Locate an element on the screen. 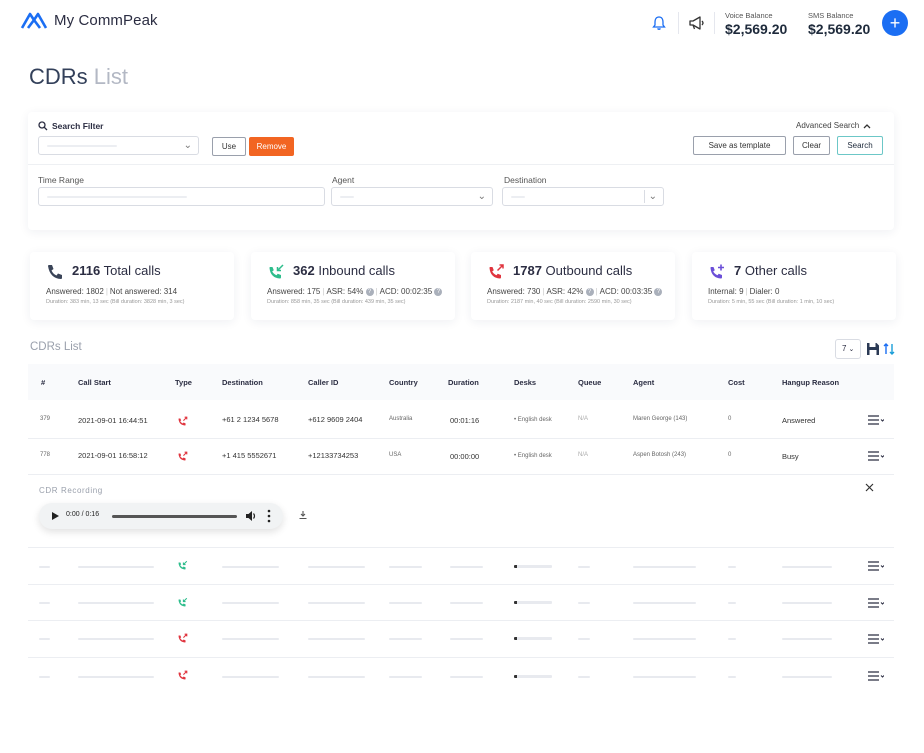 The width and height of the screenshot is (924, 753). column-header: Country is located at coordinates (403, 382).